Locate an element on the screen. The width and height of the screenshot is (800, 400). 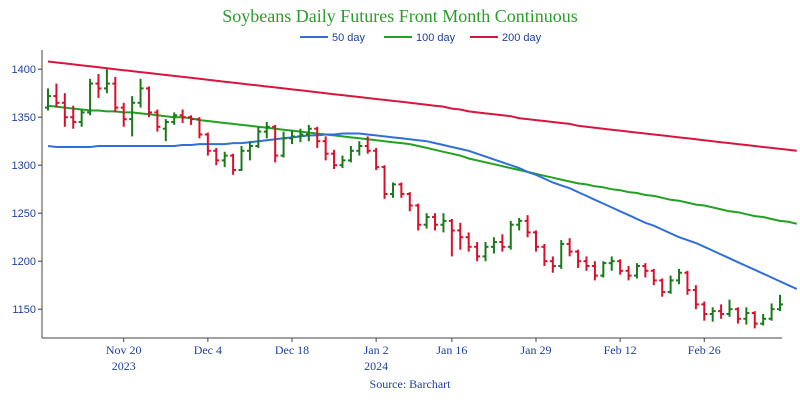
legend-label-ma50: 50 day is located at coordinates (349, 38).